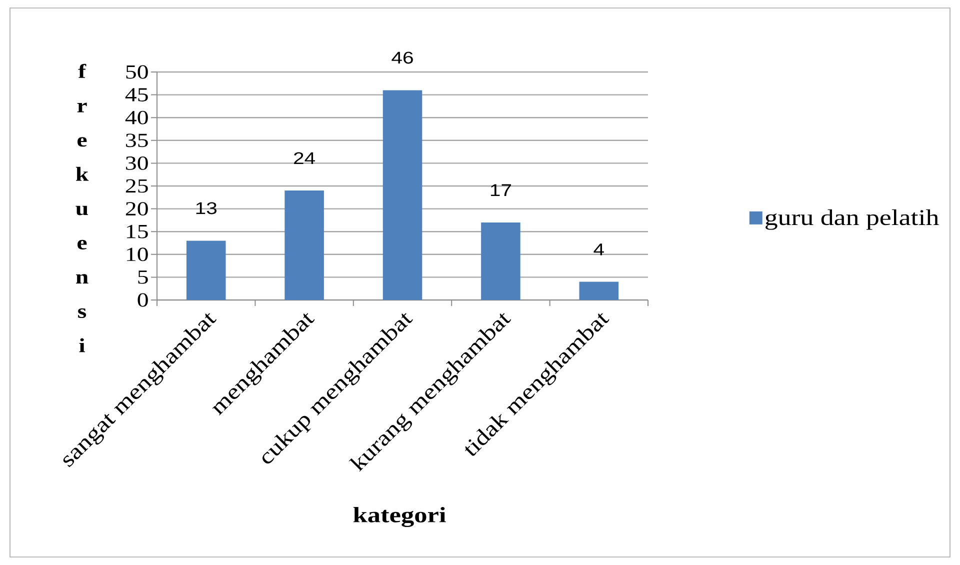 The width and height of the screenshot is (960, 565). I want to click on y-tick-label: 0, so click(143, 300).